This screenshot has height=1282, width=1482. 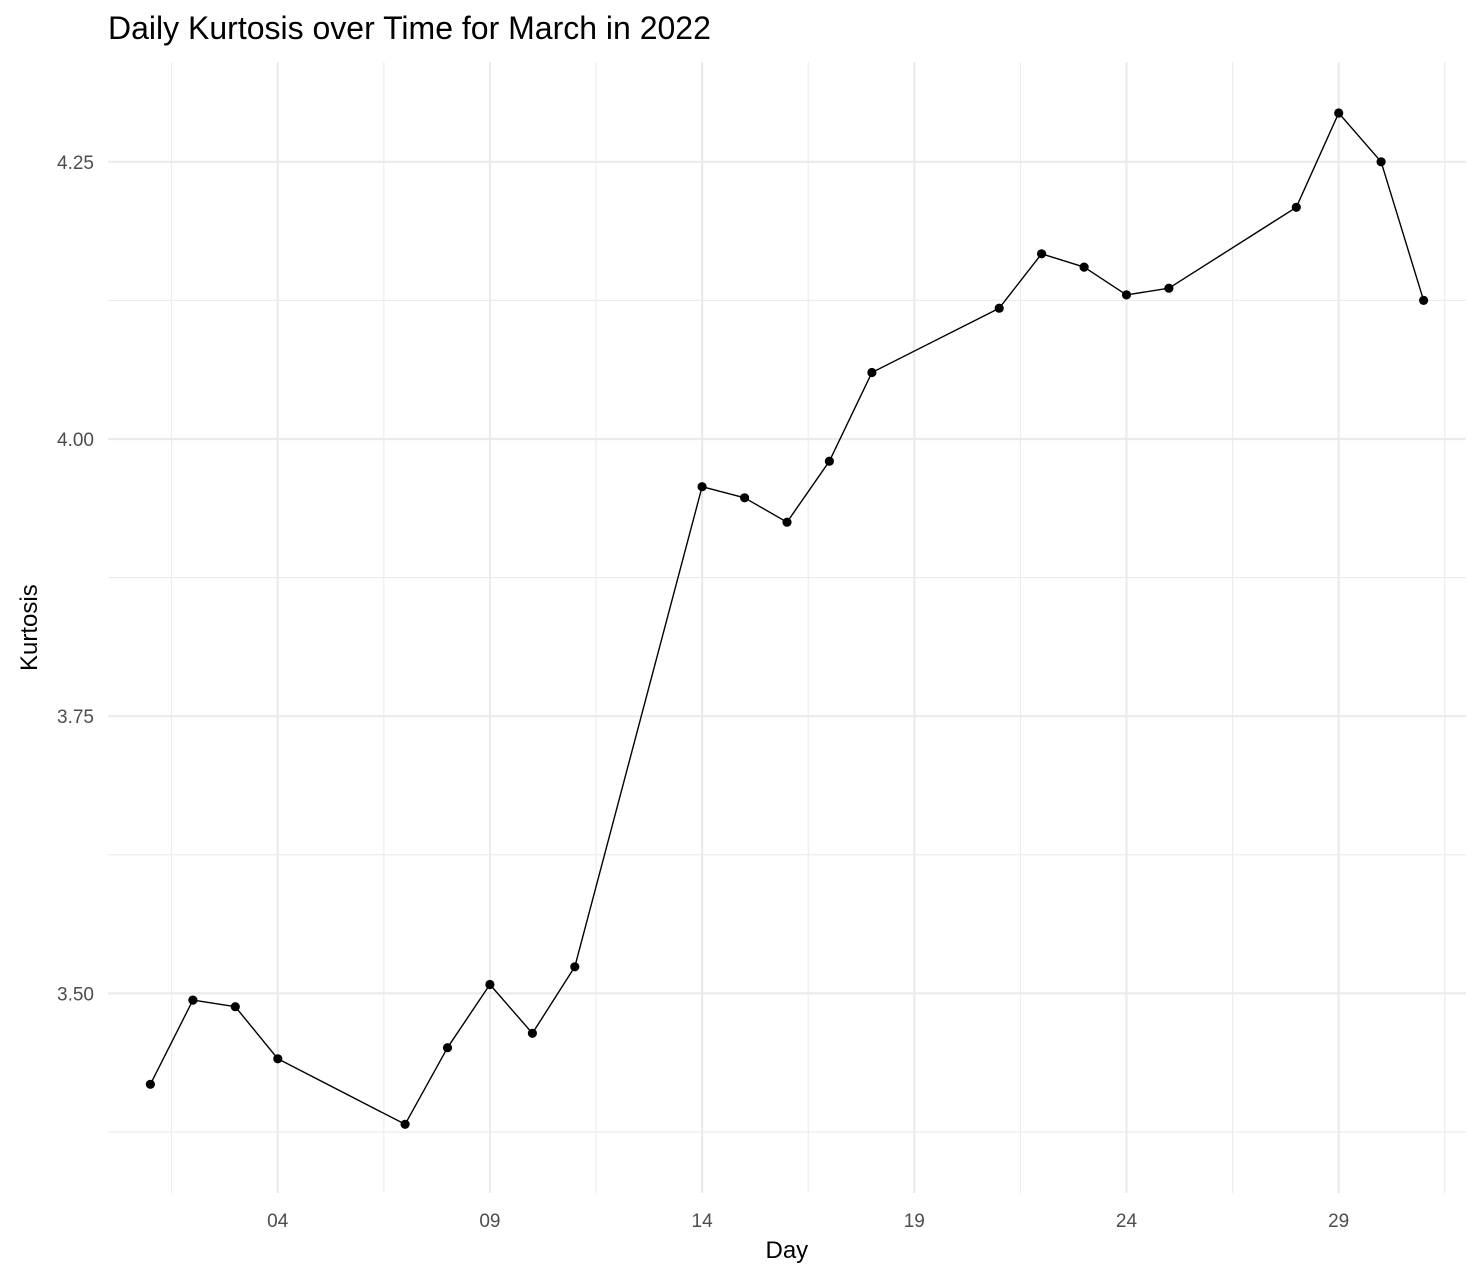 I want to click on y-tick-label: 3.75, so click(x=75, y=717).